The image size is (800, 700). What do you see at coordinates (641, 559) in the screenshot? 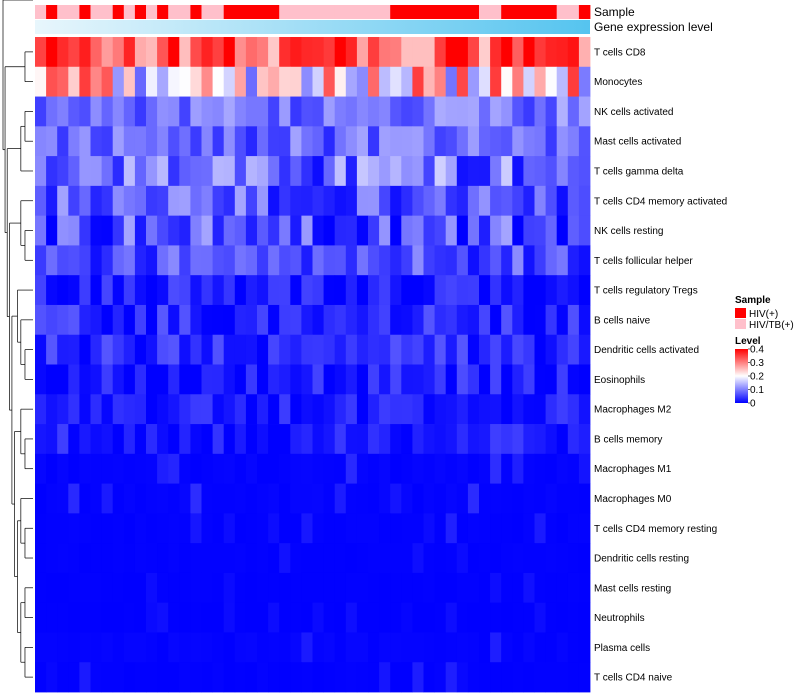
I see `row-label: Dendritic cells resting` at bounding box center [641, 559].